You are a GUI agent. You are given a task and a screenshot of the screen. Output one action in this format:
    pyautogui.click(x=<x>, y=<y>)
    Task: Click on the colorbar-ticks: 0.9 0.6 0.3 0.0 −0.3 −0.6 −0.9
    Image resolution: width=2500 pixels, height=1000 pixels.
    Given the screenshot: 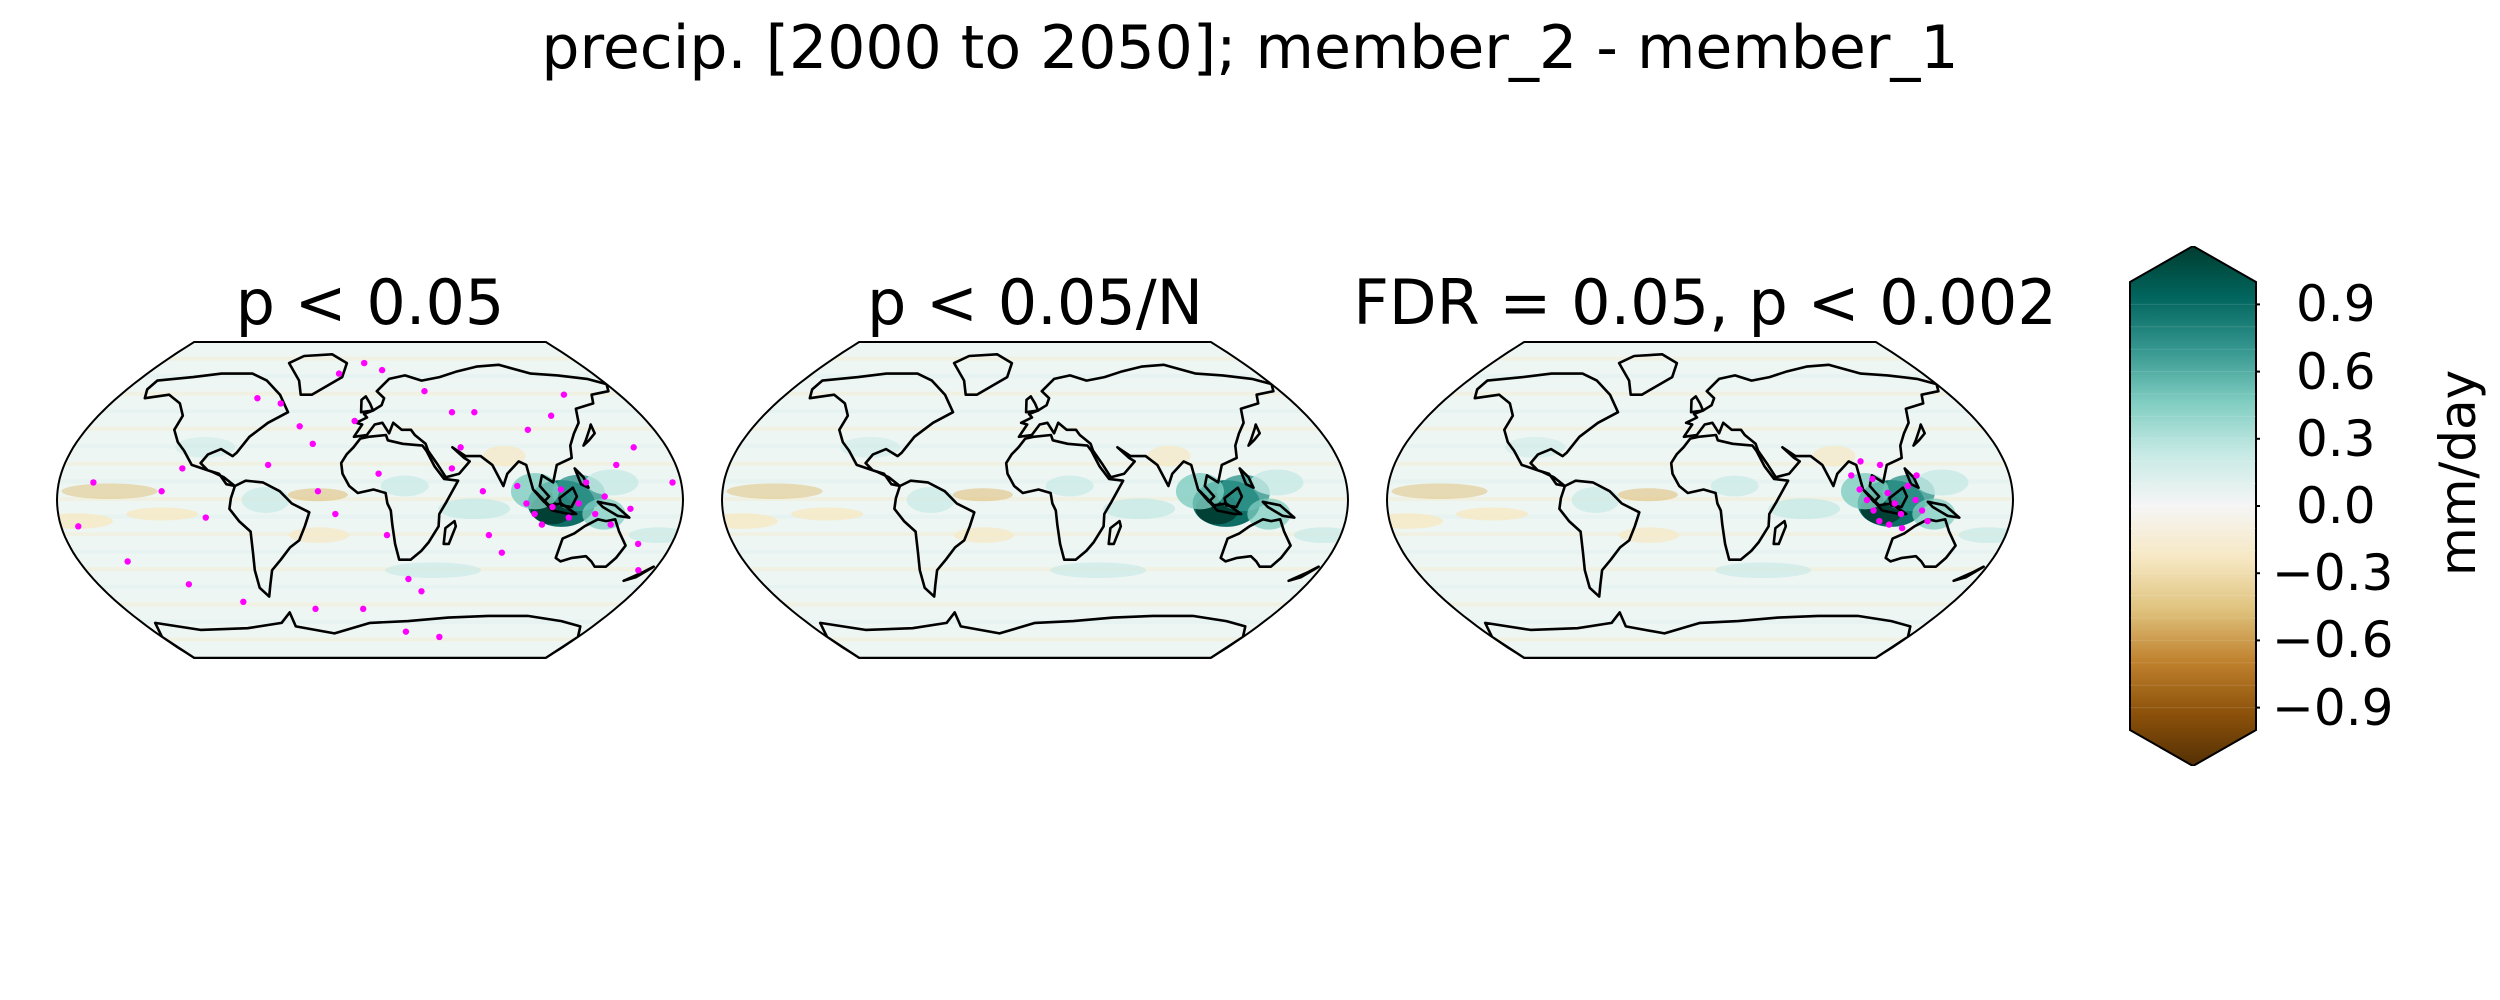 What is the action you would take?
    pyautogui.click(x=2310, y=506)
    